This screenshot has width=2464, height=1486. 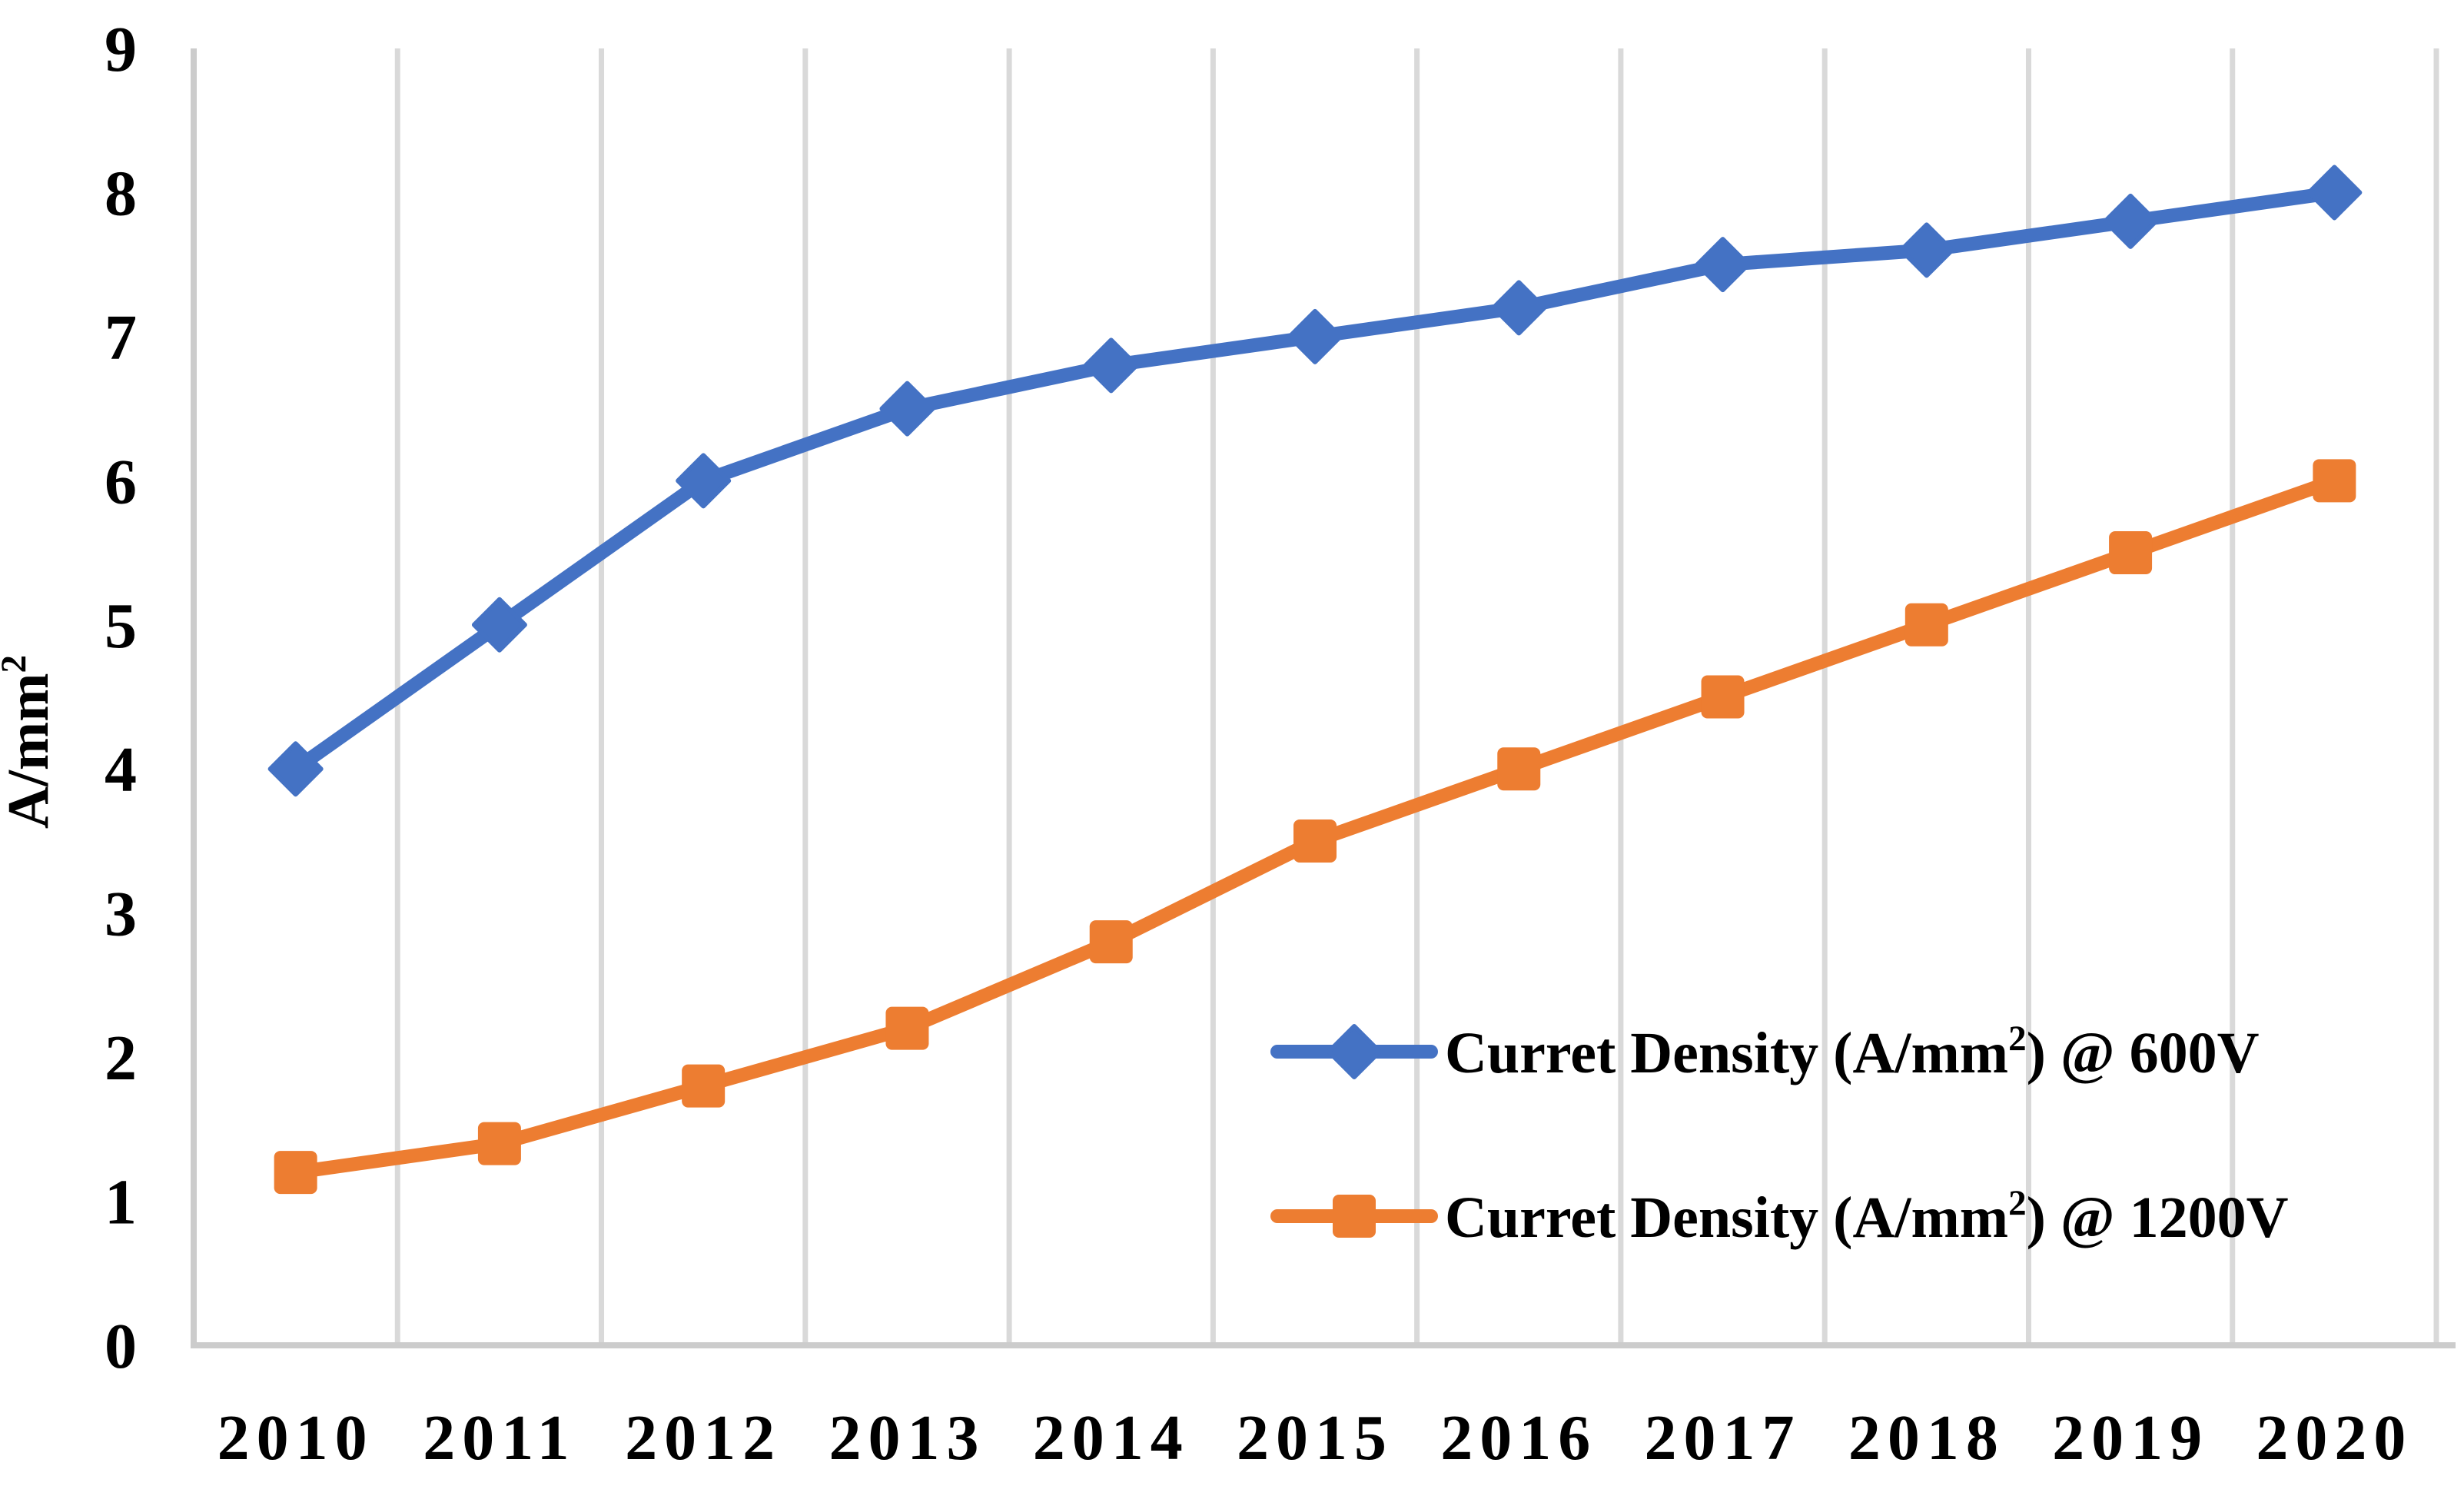 What do you see at coordinates (1315, 1438) in the screenshot?
I see `x-tick-label: 2015` at bounding box center [1315, 1438].